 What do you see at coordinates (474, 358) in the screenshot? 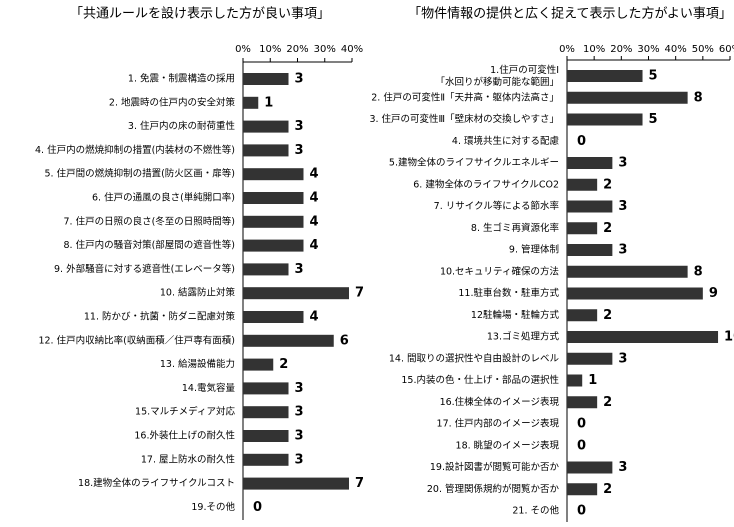
I see `category-label: 14. 間取りの選択性や自由設計のレベル` at bounding box center [474, 358].